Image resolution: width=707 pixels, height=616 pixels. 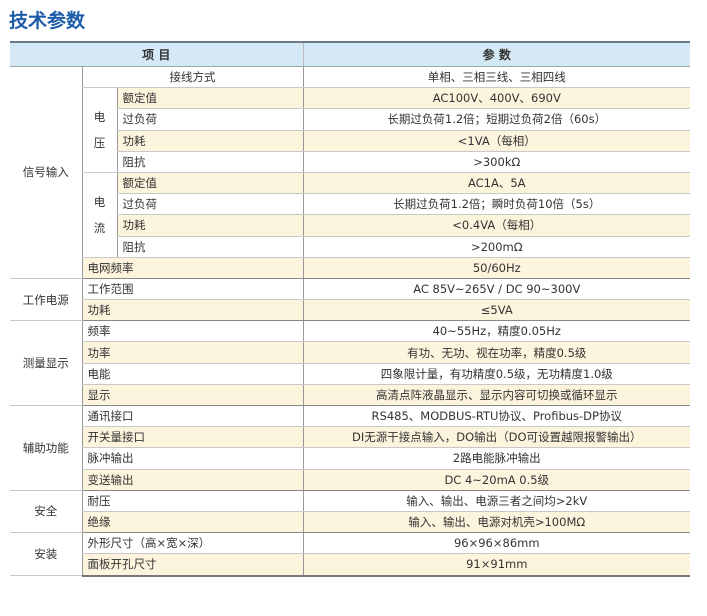 What do you see at coordinates (496, 289) in the screenshot?
I see `row-value: AC 85V~265V / DC 90~300V` at bounding box center [496, 289].